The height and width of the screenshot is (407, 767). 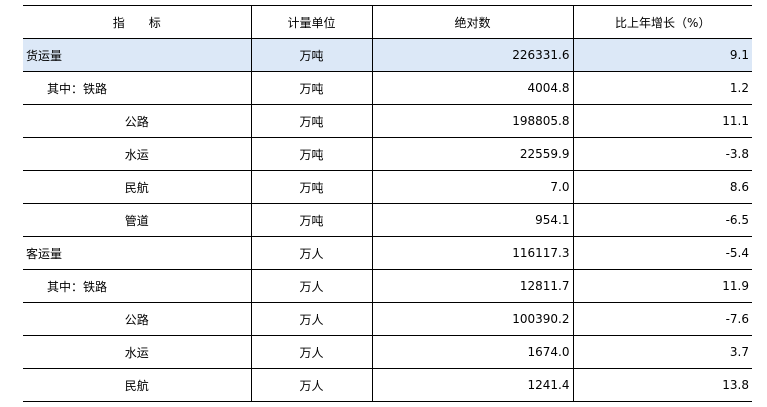 I want to click on cell-growth: -6.5, so click(x=662, y=220).